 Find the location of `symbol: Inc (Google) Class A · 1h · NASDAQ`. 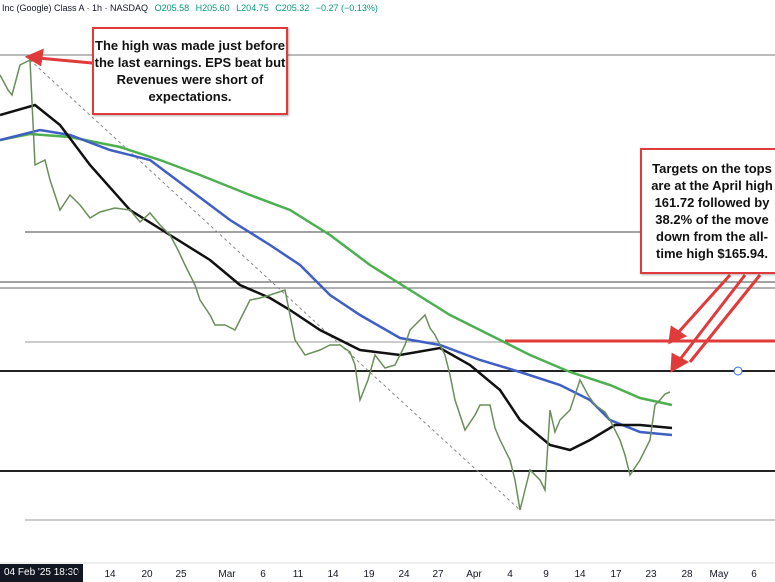

symbol: Inc (Google) Class A · 1h · NASDAQ is located at coordinates (75, 8).